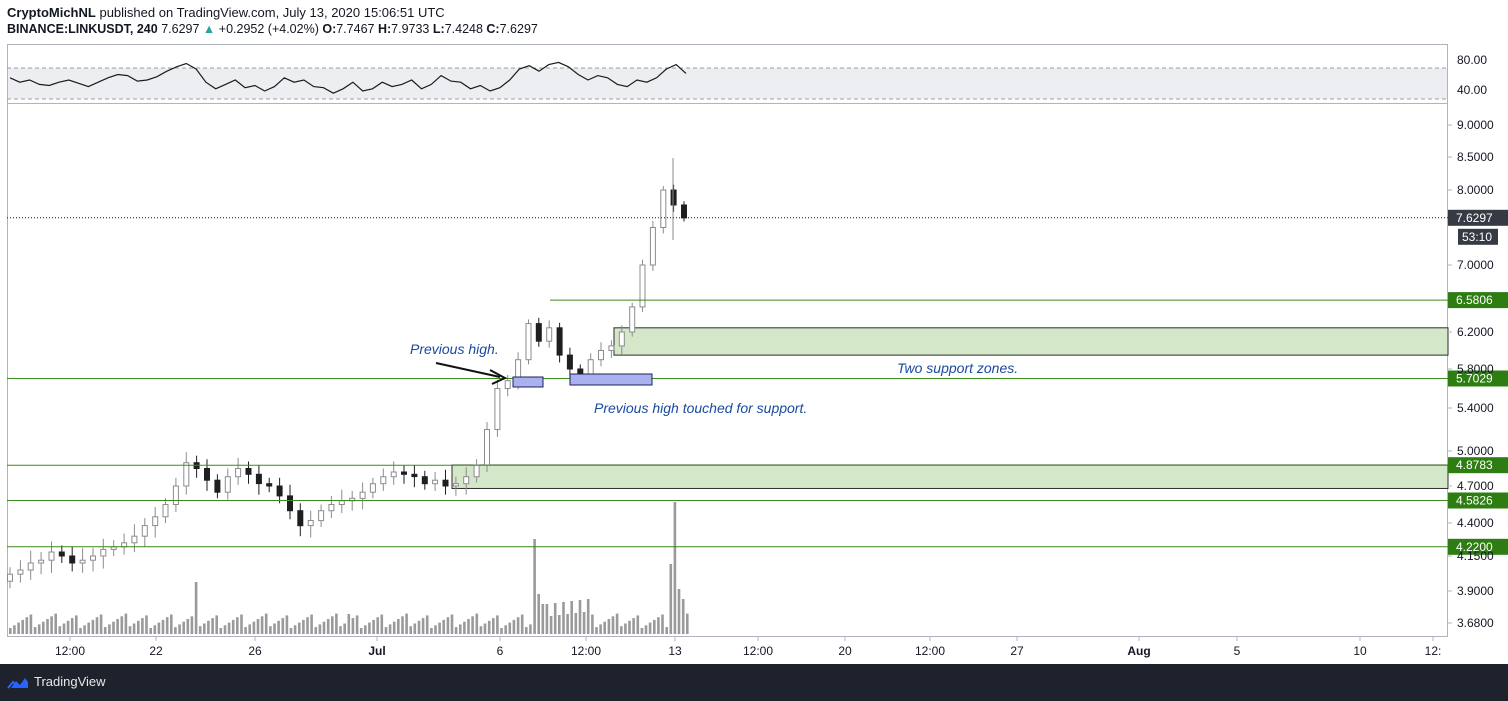  Describe the element at coordinates (1475, 486) in the screenshot. I see `y-tick-label: 4.7000` at that location.